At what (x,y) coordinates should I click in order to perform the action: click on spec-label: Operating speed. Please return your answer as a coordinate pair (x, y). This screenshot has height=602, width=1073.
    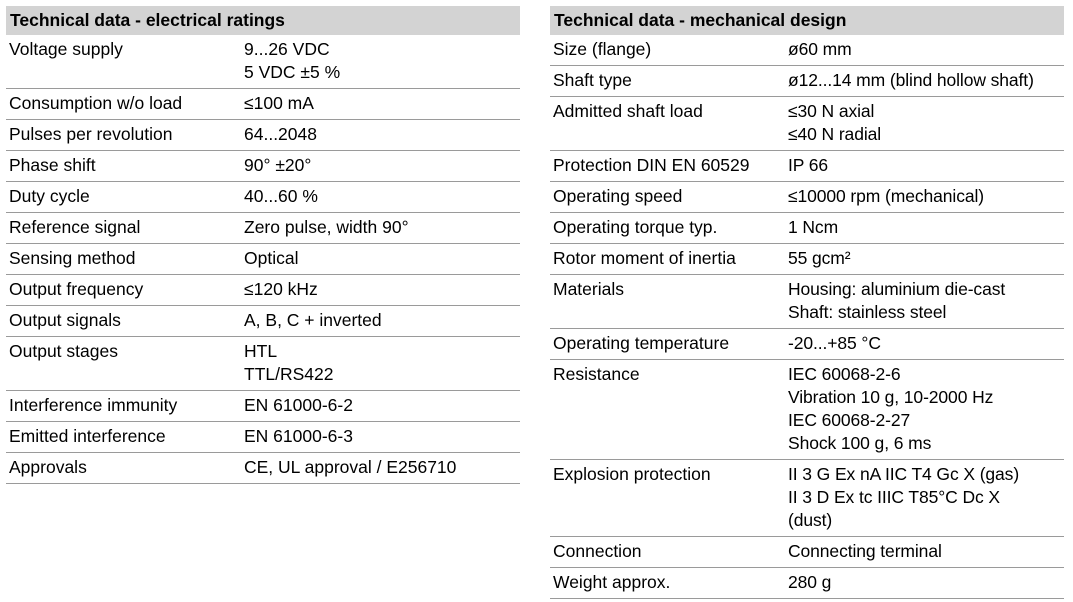
    Looking at the image, I should click on (667, 197).